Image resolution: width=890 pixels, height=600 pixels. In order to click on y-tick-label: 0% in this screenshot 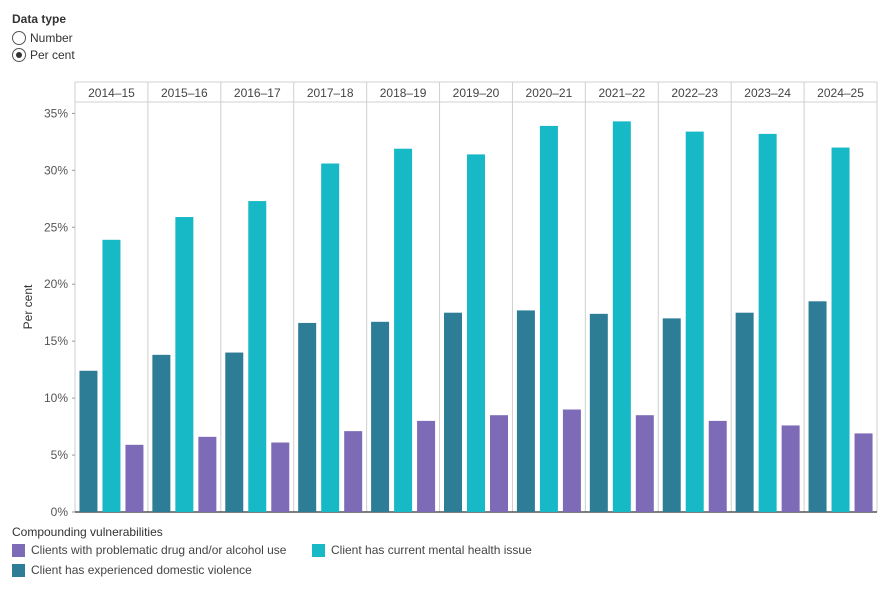, I will do `click(60, 512)`.